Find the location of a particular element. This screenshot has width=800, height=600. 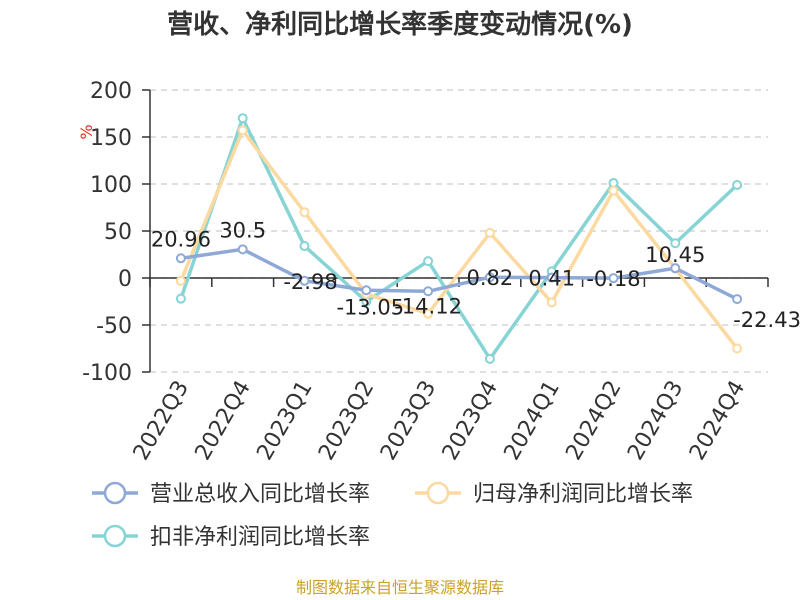

x-tick-label: 2023Q2 is located at coordinates (346, 421).